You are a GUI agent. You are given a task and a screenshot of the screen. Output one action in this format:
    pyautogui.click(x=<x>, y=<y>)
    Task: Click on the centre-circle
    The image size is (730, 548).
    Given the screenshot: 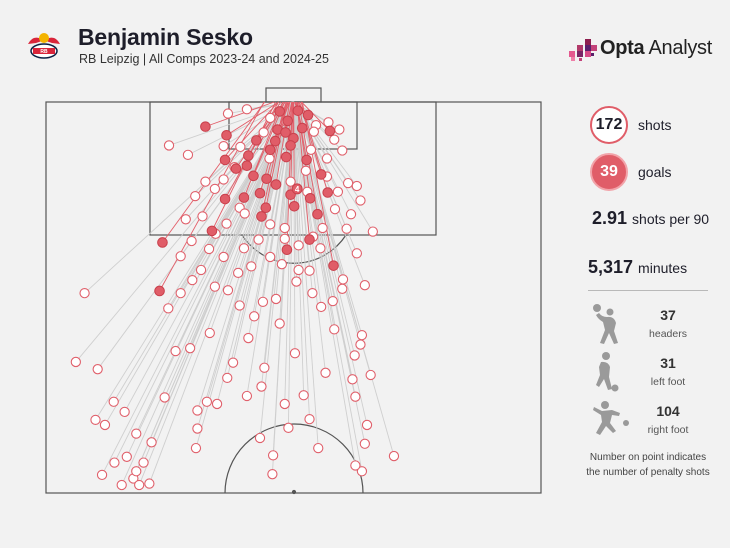 What is the action you would take?
    pyautogui.click(x=294, y=458)
    